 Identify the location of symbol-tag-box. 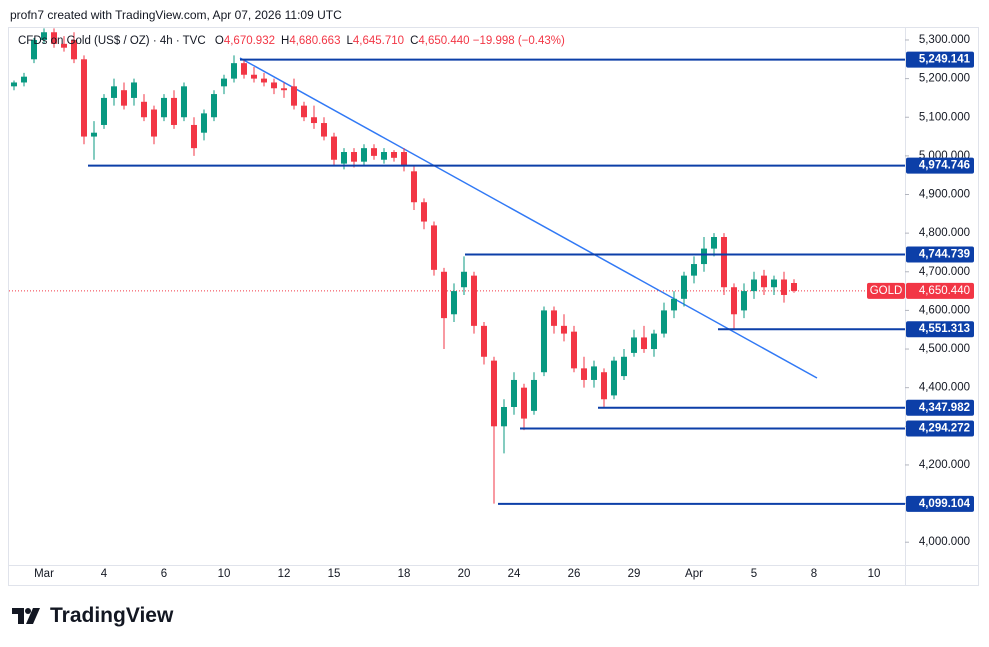
(886, 290).